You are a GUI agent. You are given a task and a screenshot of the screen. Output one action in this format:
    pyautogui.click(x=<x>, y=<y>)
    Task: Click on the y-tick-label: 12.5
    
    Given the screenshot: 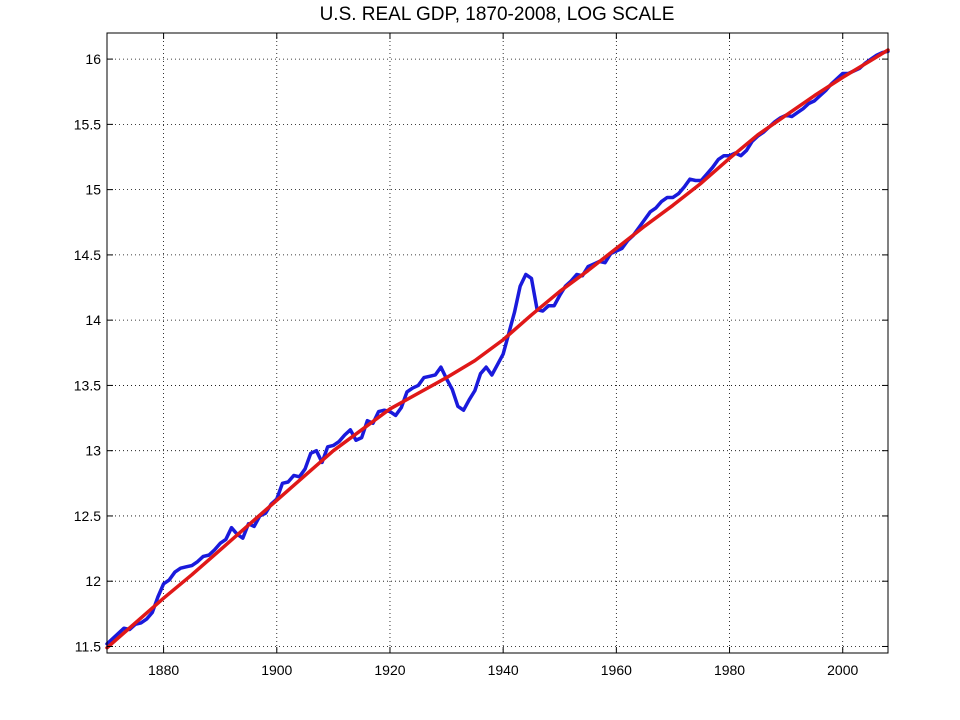 What is the action you would take?
    pyautogui.click(x=87, y=516)
    